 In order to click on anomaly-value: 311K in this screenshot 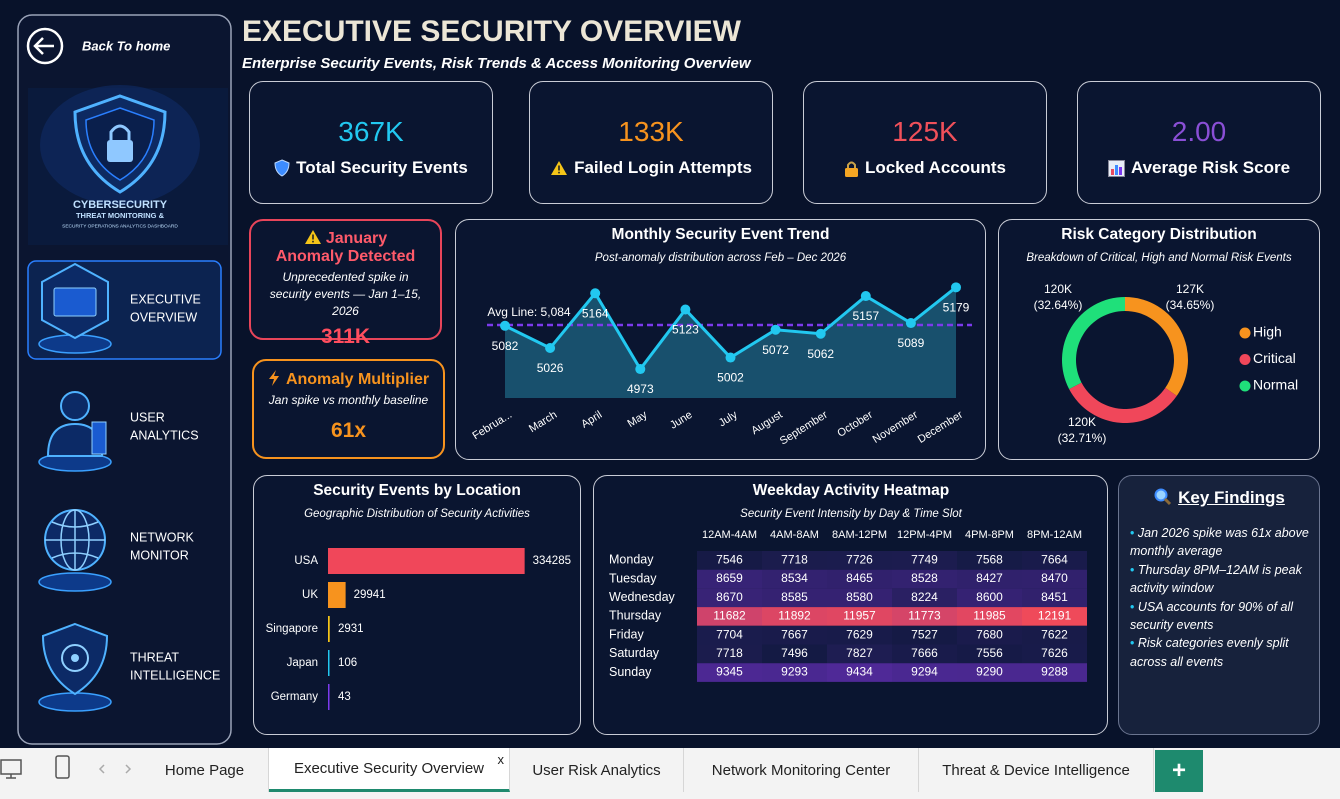, I will do `click(345, 336)`.